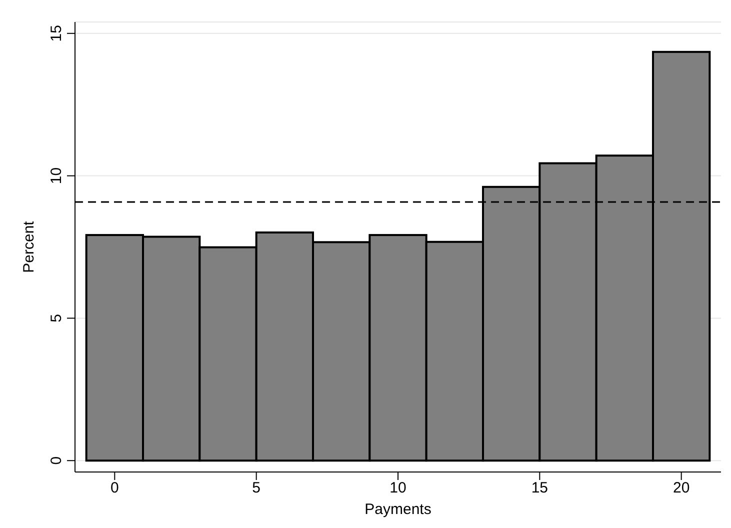 The height and width of the screenshot is (528, 731). I want to click on x-tick-label: 15, so click(539, 488).